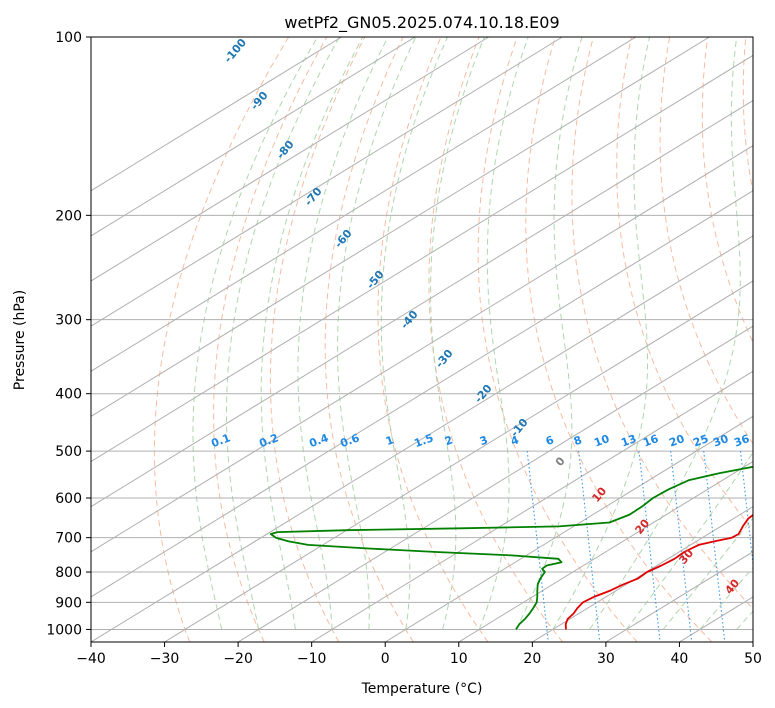 The width and height of the screenshot is (775, 708). What do you see at coordinates (68, 603) in the screenshot?
I see `y-tick-label: 900` at bounding box center [68, 603].